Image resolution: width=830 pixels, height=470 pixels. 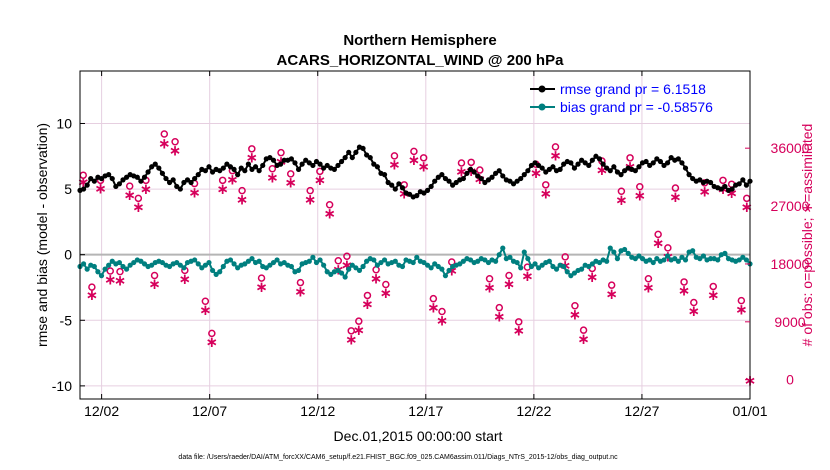 What do you see at coordinates (533, 411) in the screenshot?
I see `x-tick-label: 12/22` at bounding box center [533, 411].